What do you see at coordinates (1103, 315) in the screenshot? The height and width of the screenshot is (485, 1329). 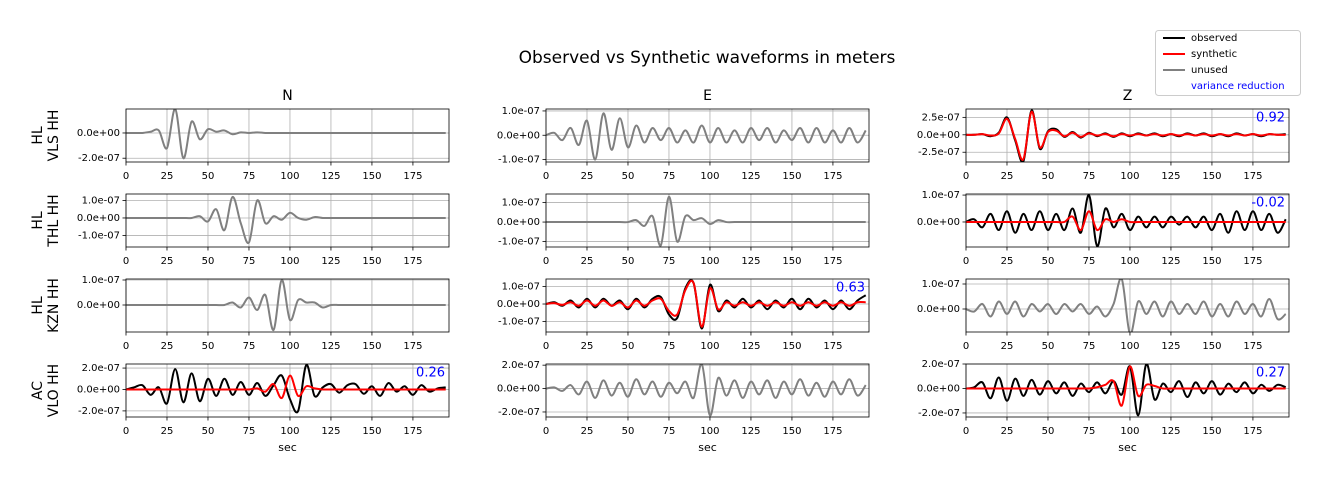 I see `panel: 0 25 50 75 100 125 150 175 0.0e+00 1.0e-07` at bounding box center [1103, 315].